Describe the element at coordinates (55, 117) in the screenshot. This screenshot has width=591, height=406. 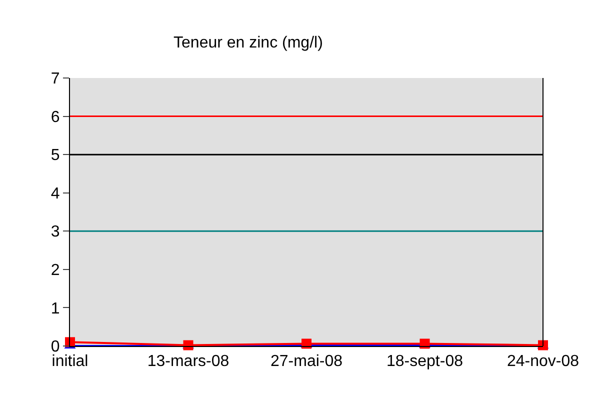
I see `y-tick-label: 6` at that location.